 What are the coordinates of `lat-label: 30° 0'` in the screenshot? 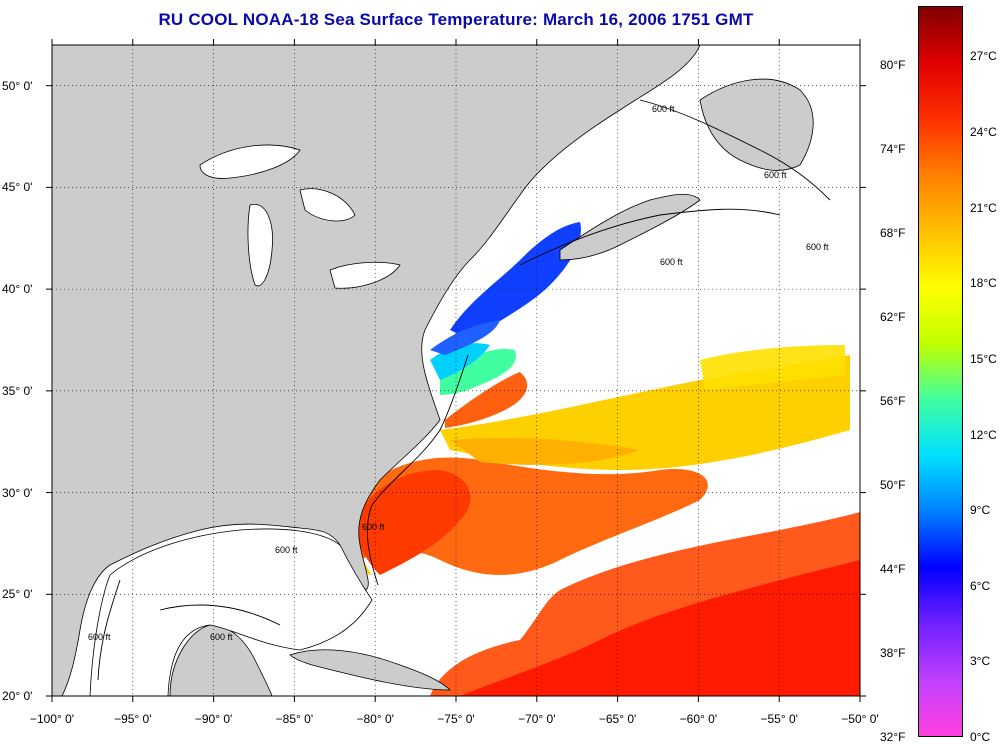 It's located at (17, 492).